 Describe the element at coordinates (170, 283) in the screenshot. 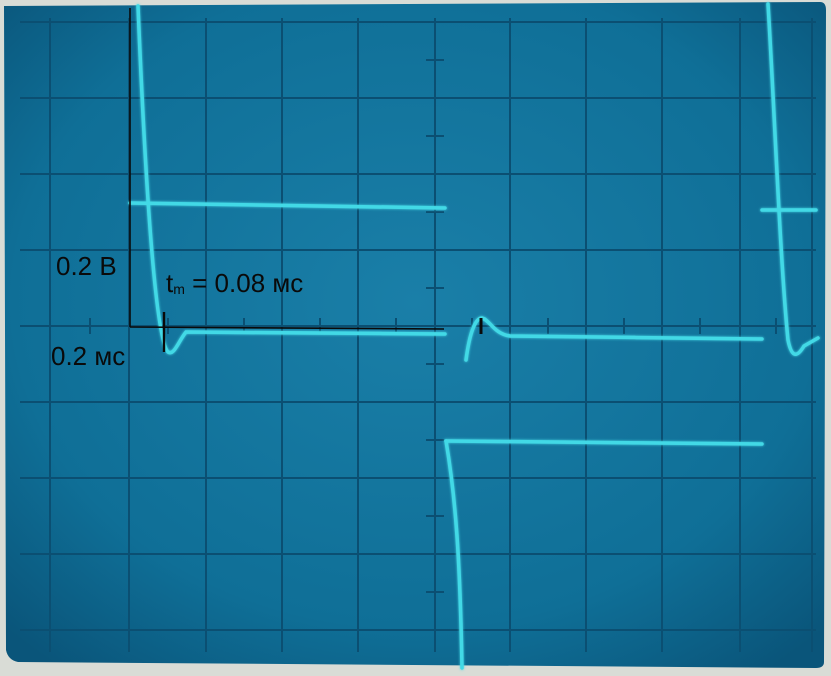

I see `tm-symbol: t` at that location.